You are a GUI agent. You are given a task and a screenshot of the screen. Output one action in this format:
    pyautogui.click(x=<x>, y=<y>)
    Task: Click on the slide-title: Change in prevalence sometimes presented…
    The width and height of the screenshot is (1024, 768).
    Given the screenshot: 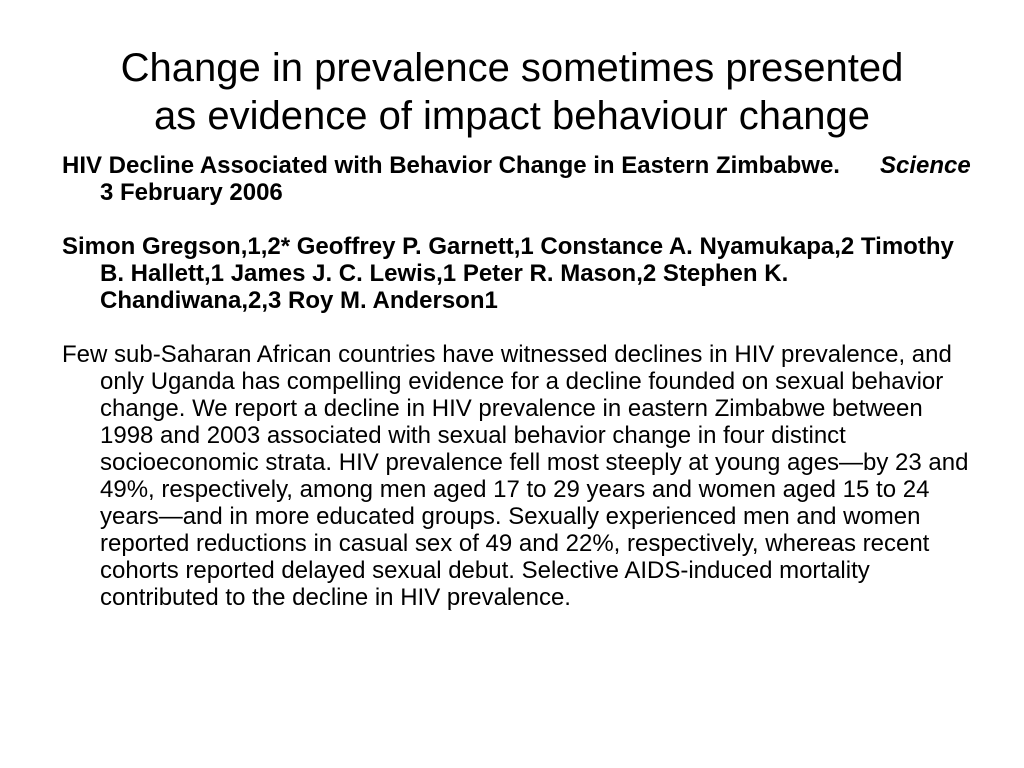 What is the action you would take?
    pyautogui.click(x=512, y=92)
    